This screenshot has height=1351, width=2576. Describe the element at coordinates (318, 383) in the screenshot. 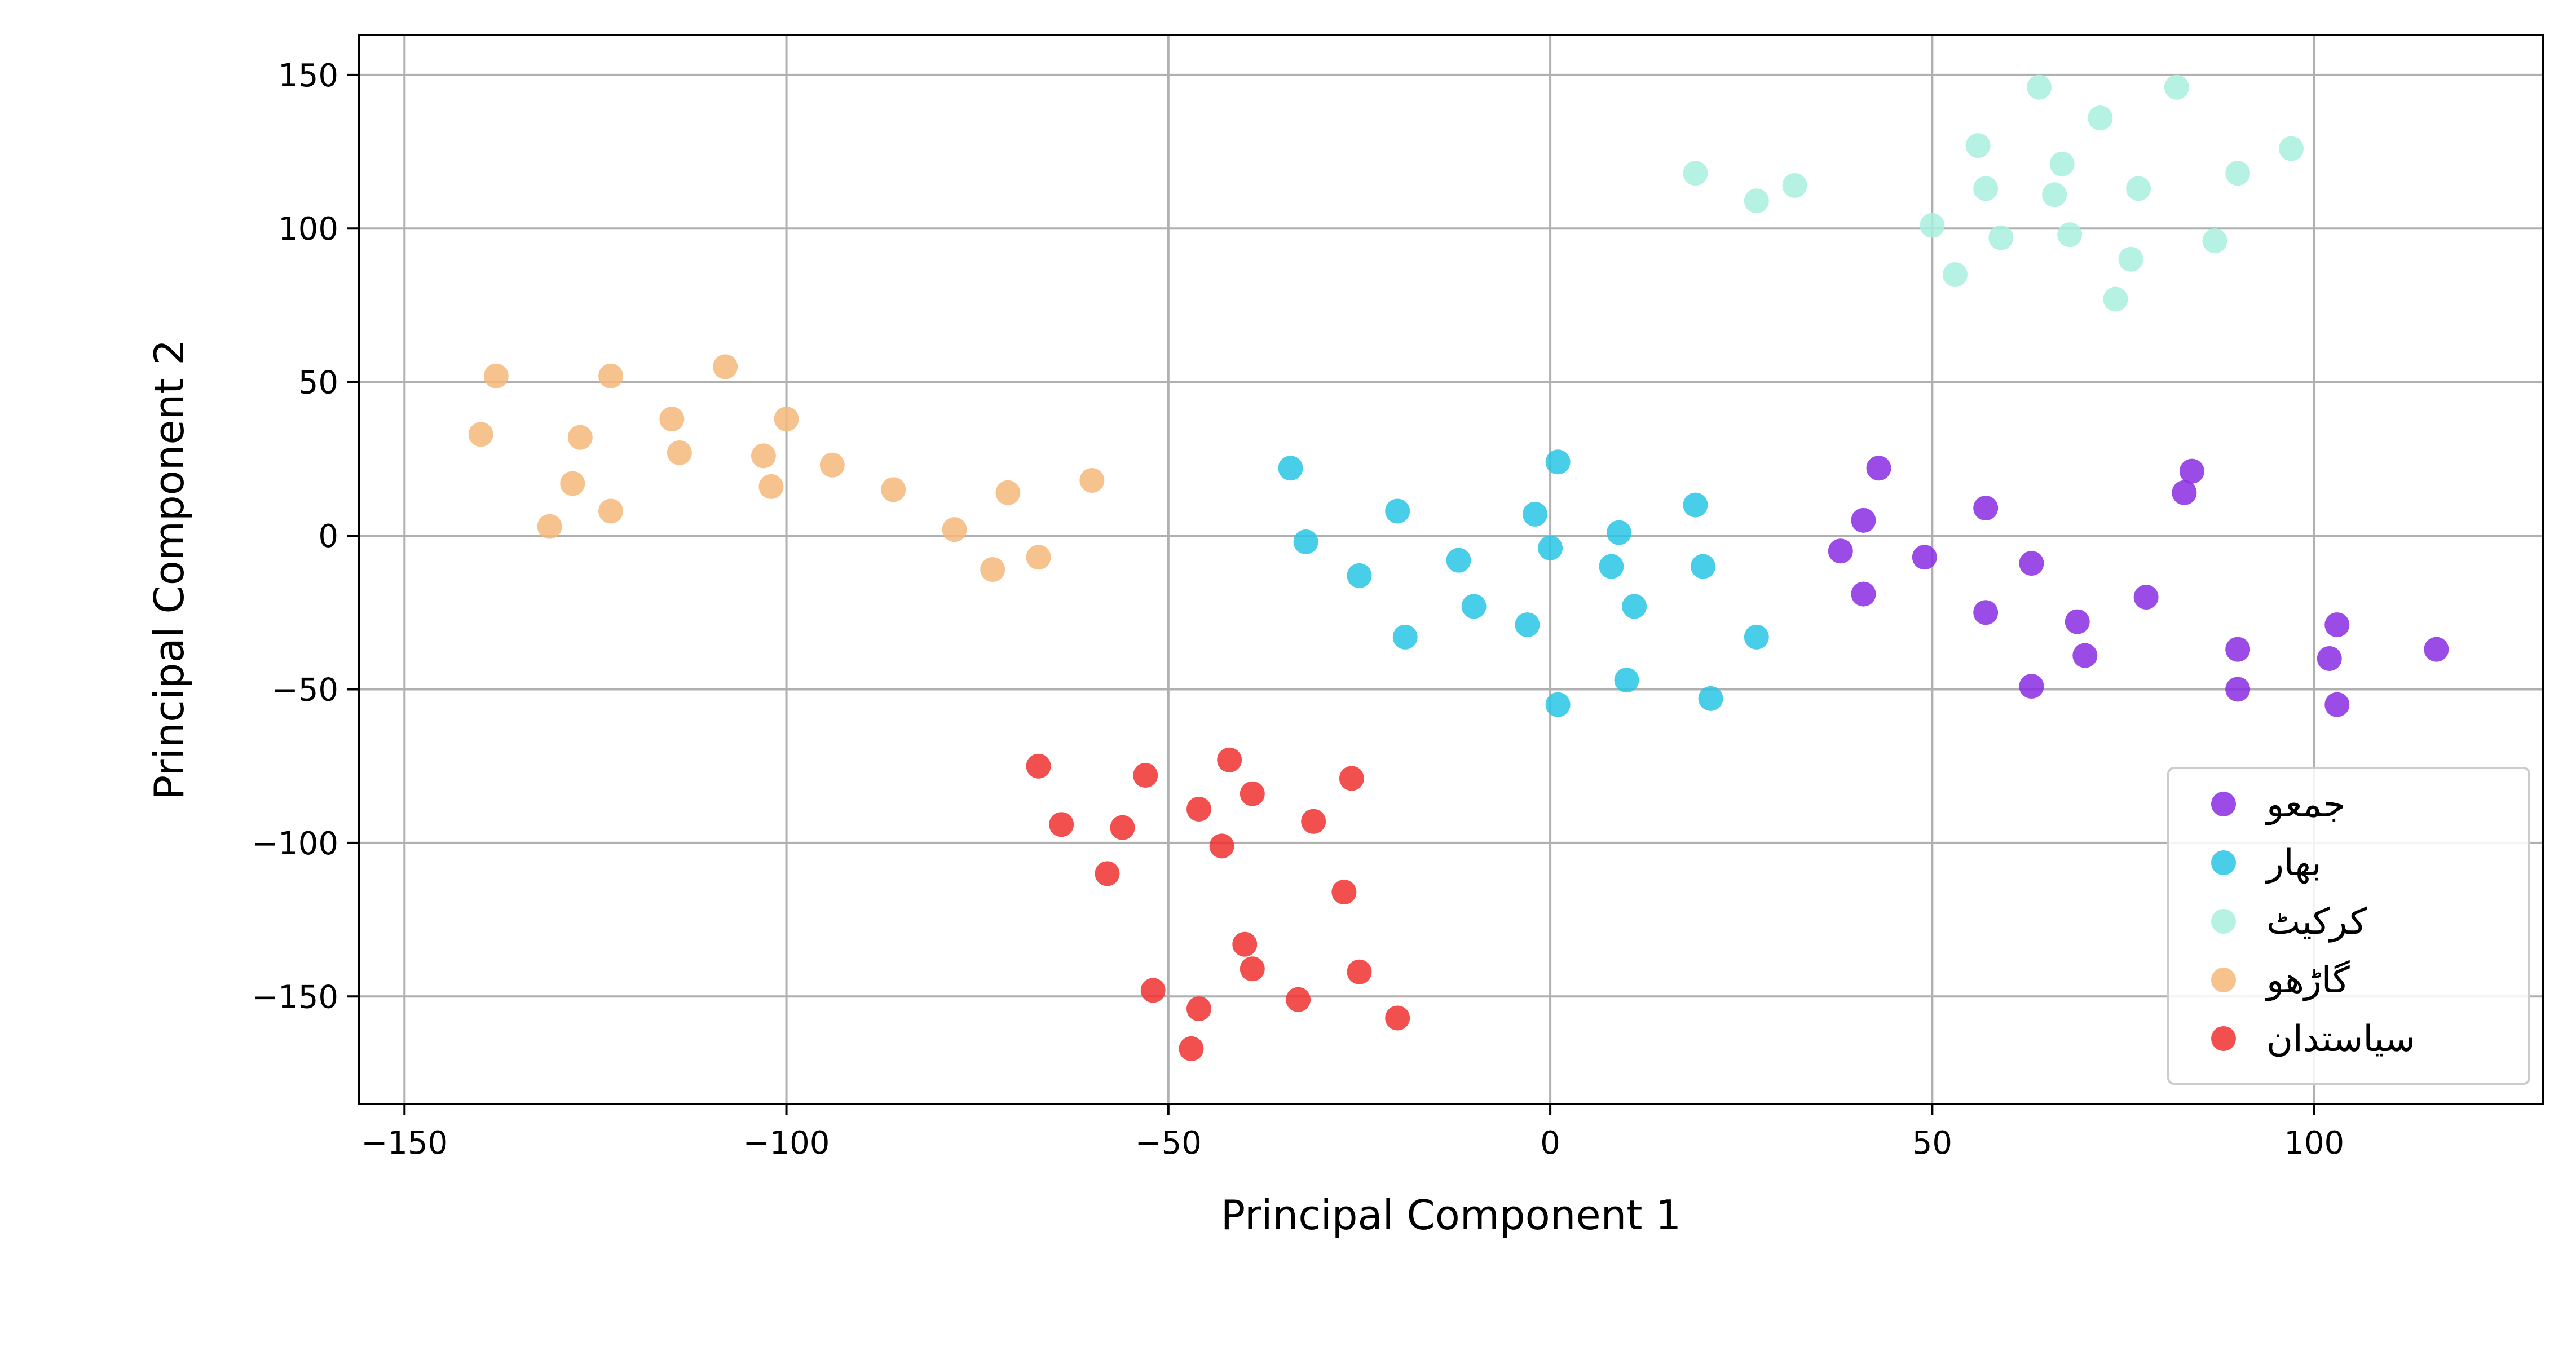

I see `y-tick-label: 50` at that location.